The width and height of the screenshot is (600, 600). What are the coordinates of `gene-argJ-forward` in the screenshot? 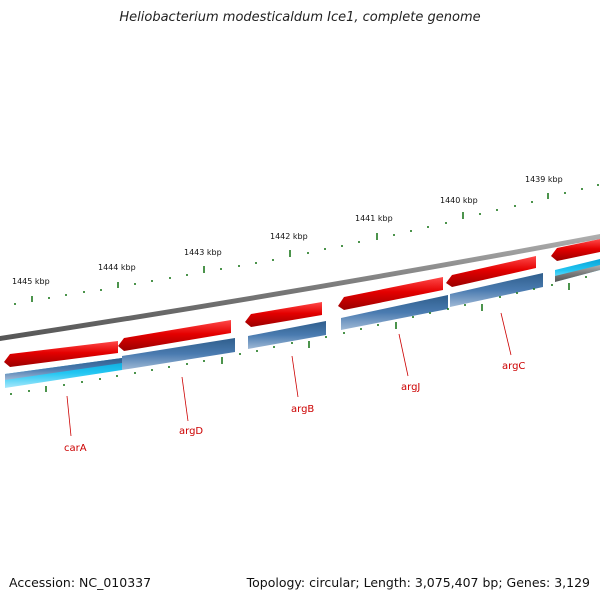 It's located at (390, 293).